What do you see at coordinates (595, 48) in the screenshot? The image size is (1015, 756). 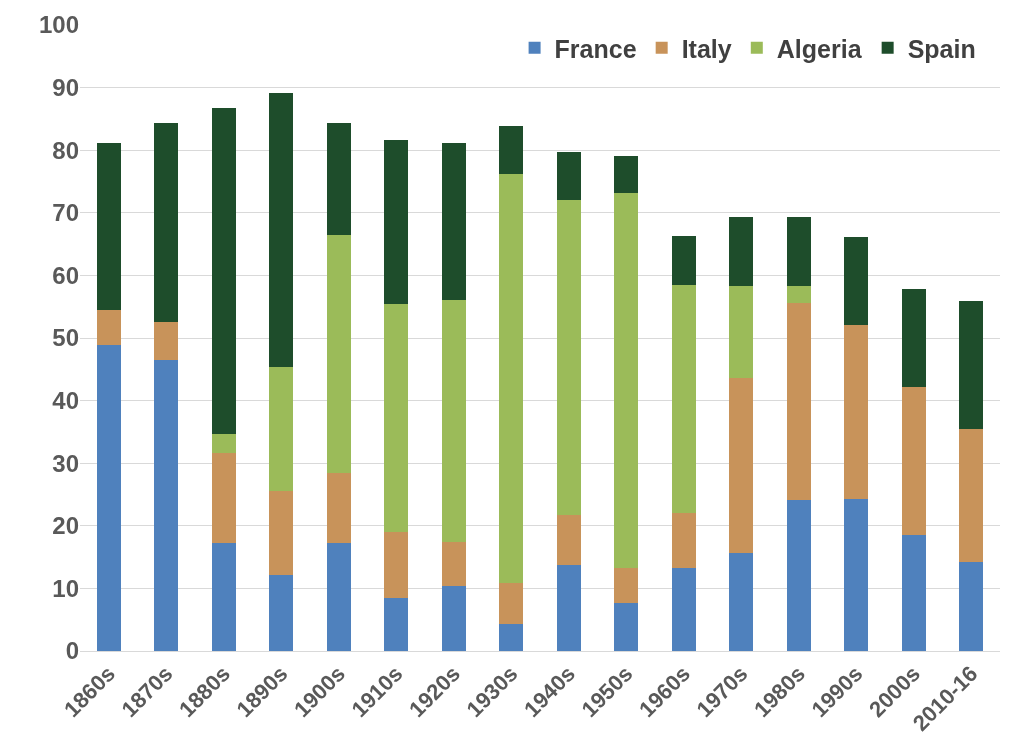 I see `legend-label: France` at bounding box center [595, 48].